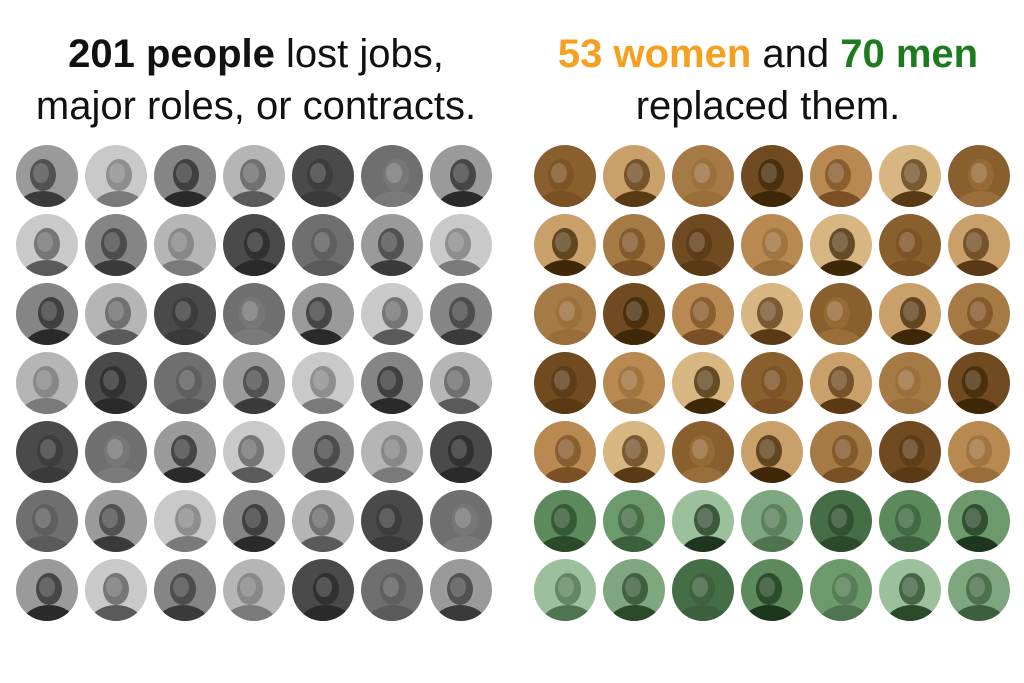 This screenshot has height=683, width=1024. Describe the element at coordinates (796, 54) in the screenshot. I see `headline-and: and` at that location.